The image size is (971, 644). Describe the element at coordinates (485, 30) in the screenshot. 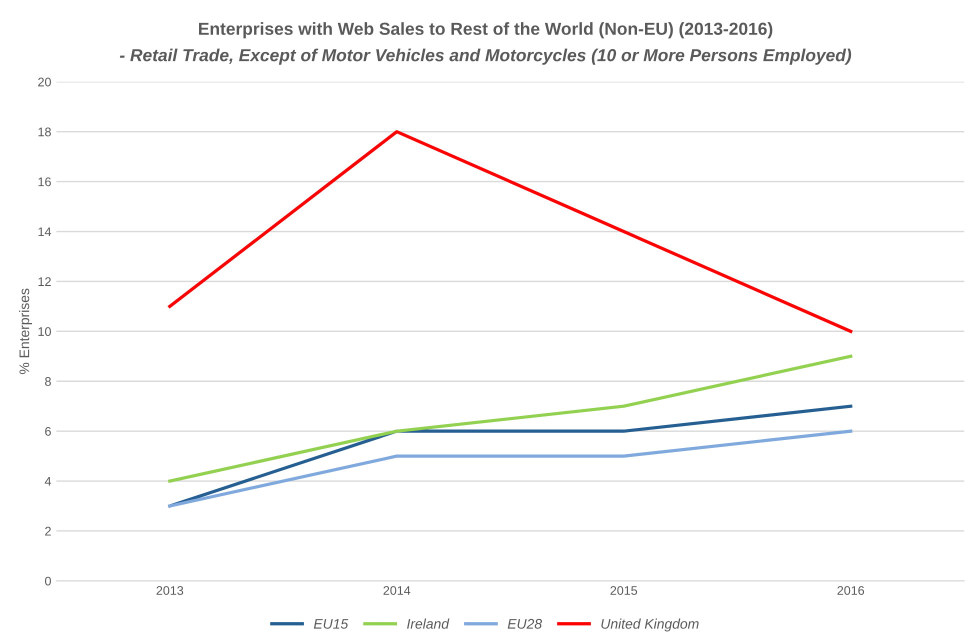

I see `chart-title: Enterprises with Web Sales to Rest of the World (Non-EU) (2013-2016)` at that location.